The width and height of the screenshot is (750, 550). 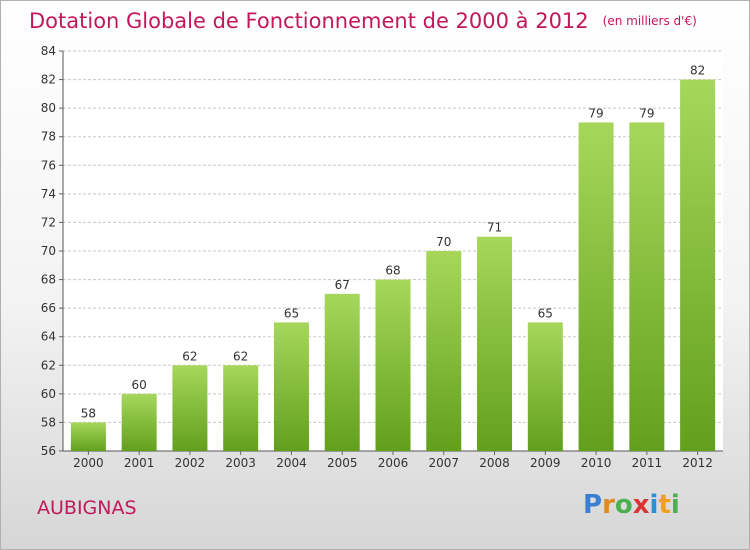 I want to click on place-name: AUBIGNAS, so click(x=87, y=508).